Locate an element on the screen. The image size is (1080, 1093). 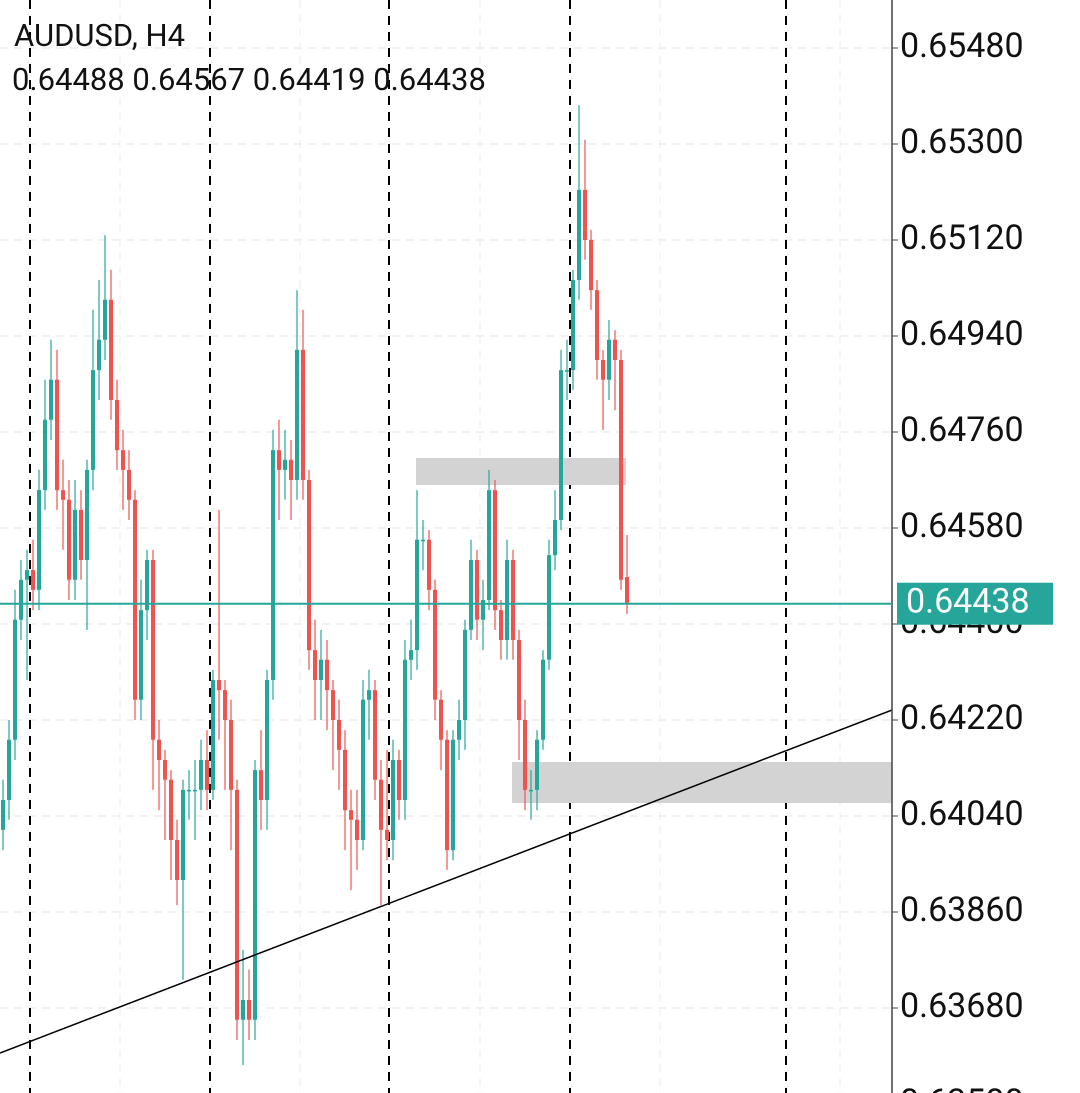
y-tick-label: 0.63680 is located at coordinates (962, 1006).